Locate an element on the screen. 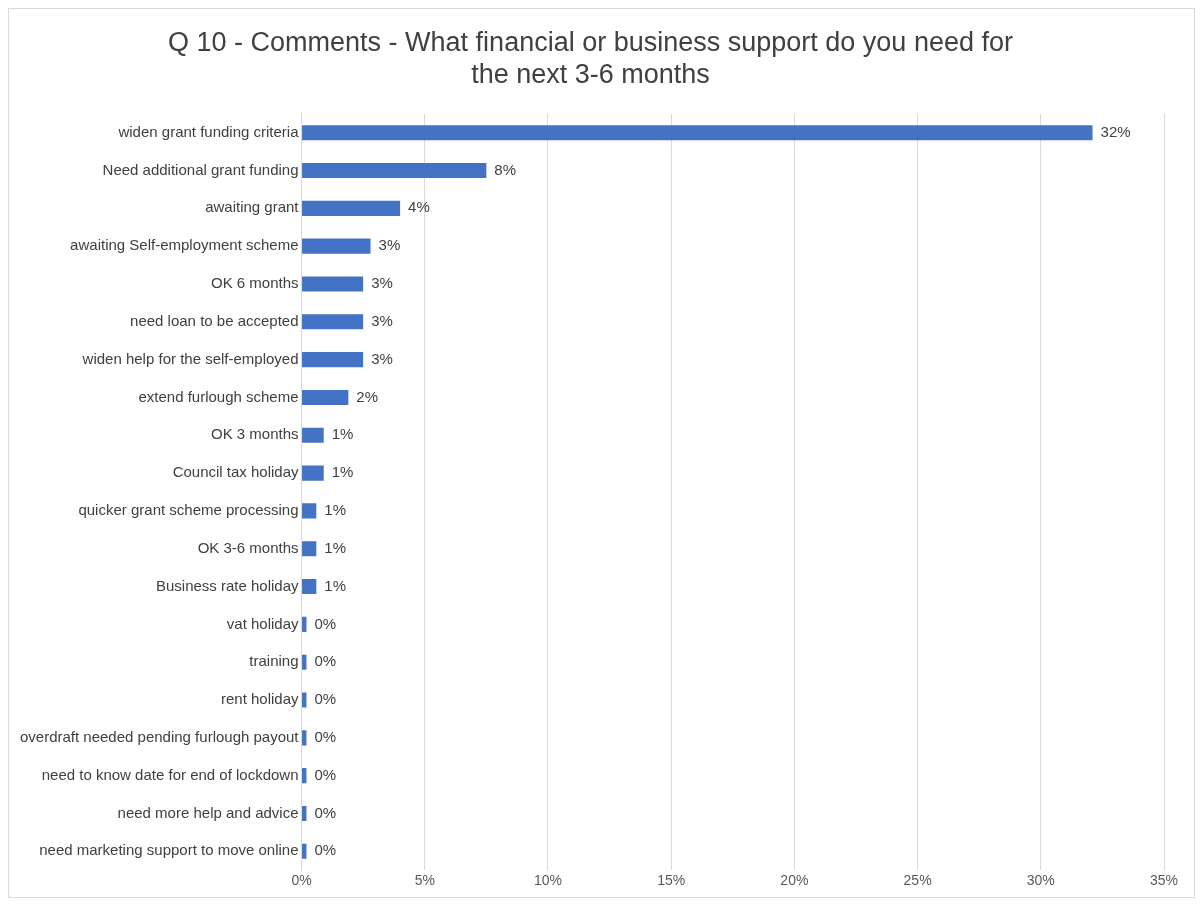  data-label: 32% is located at coordinates (1115, 131).